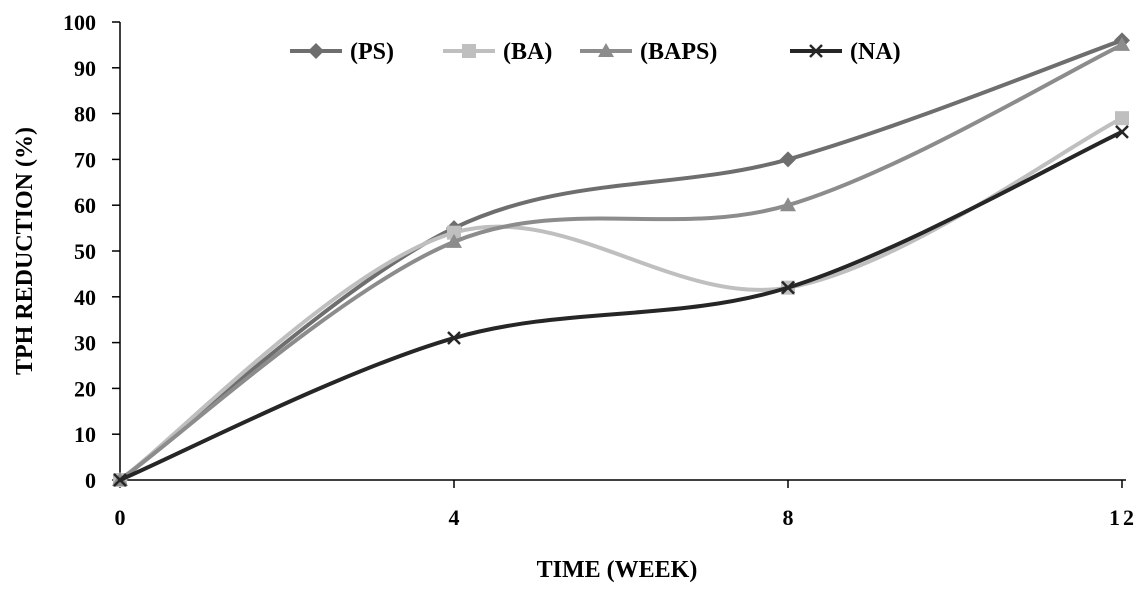  Describe the element at coordinates (85, 114) in the screenshot. I see `y-tick-label: 80` at that location.